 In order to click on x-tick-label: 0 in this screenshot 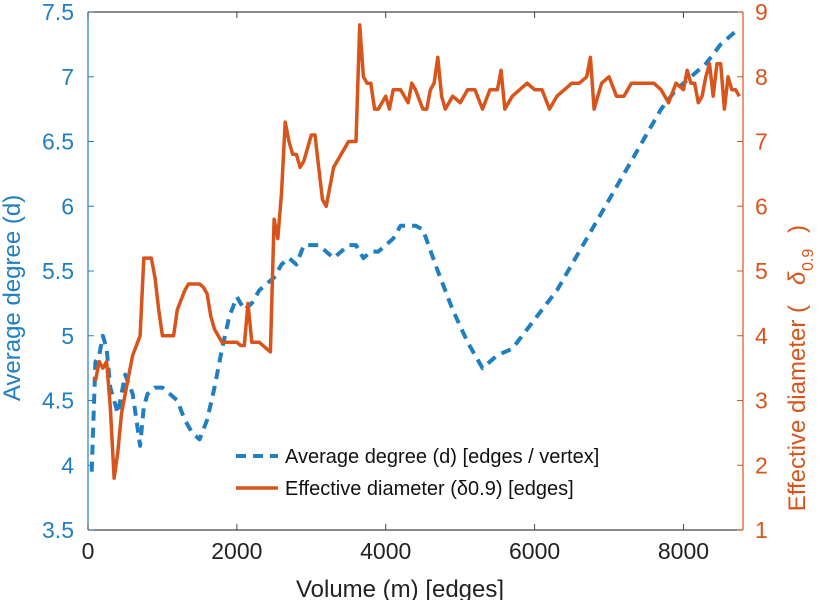, I will do `click(88, 551)`.